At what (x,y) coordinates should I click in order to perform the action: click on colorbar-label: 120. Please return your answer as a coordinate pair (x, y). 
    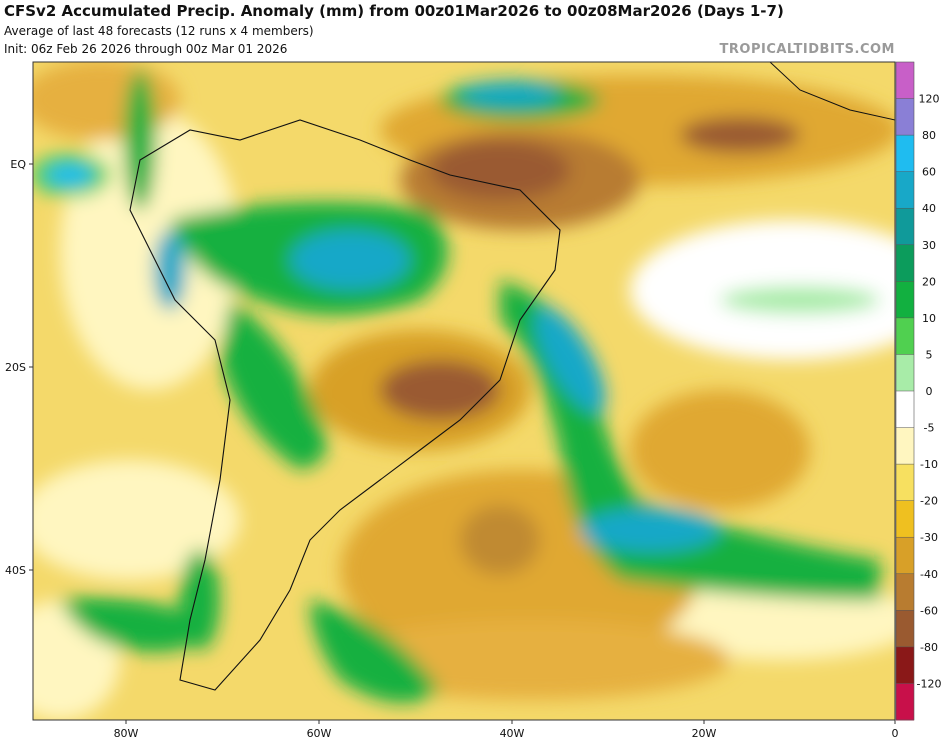
    Looking at the image, I should click on (929, 99).